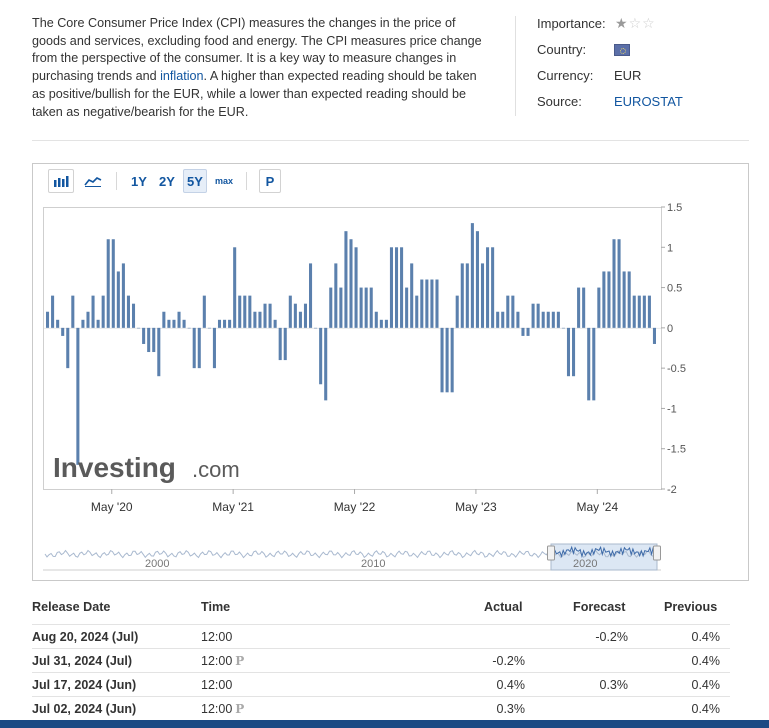  What do you see at coordinates (114, 467) in the screenshot?
I see `watermark-brand: Investing` at bounding box center [114, 467].